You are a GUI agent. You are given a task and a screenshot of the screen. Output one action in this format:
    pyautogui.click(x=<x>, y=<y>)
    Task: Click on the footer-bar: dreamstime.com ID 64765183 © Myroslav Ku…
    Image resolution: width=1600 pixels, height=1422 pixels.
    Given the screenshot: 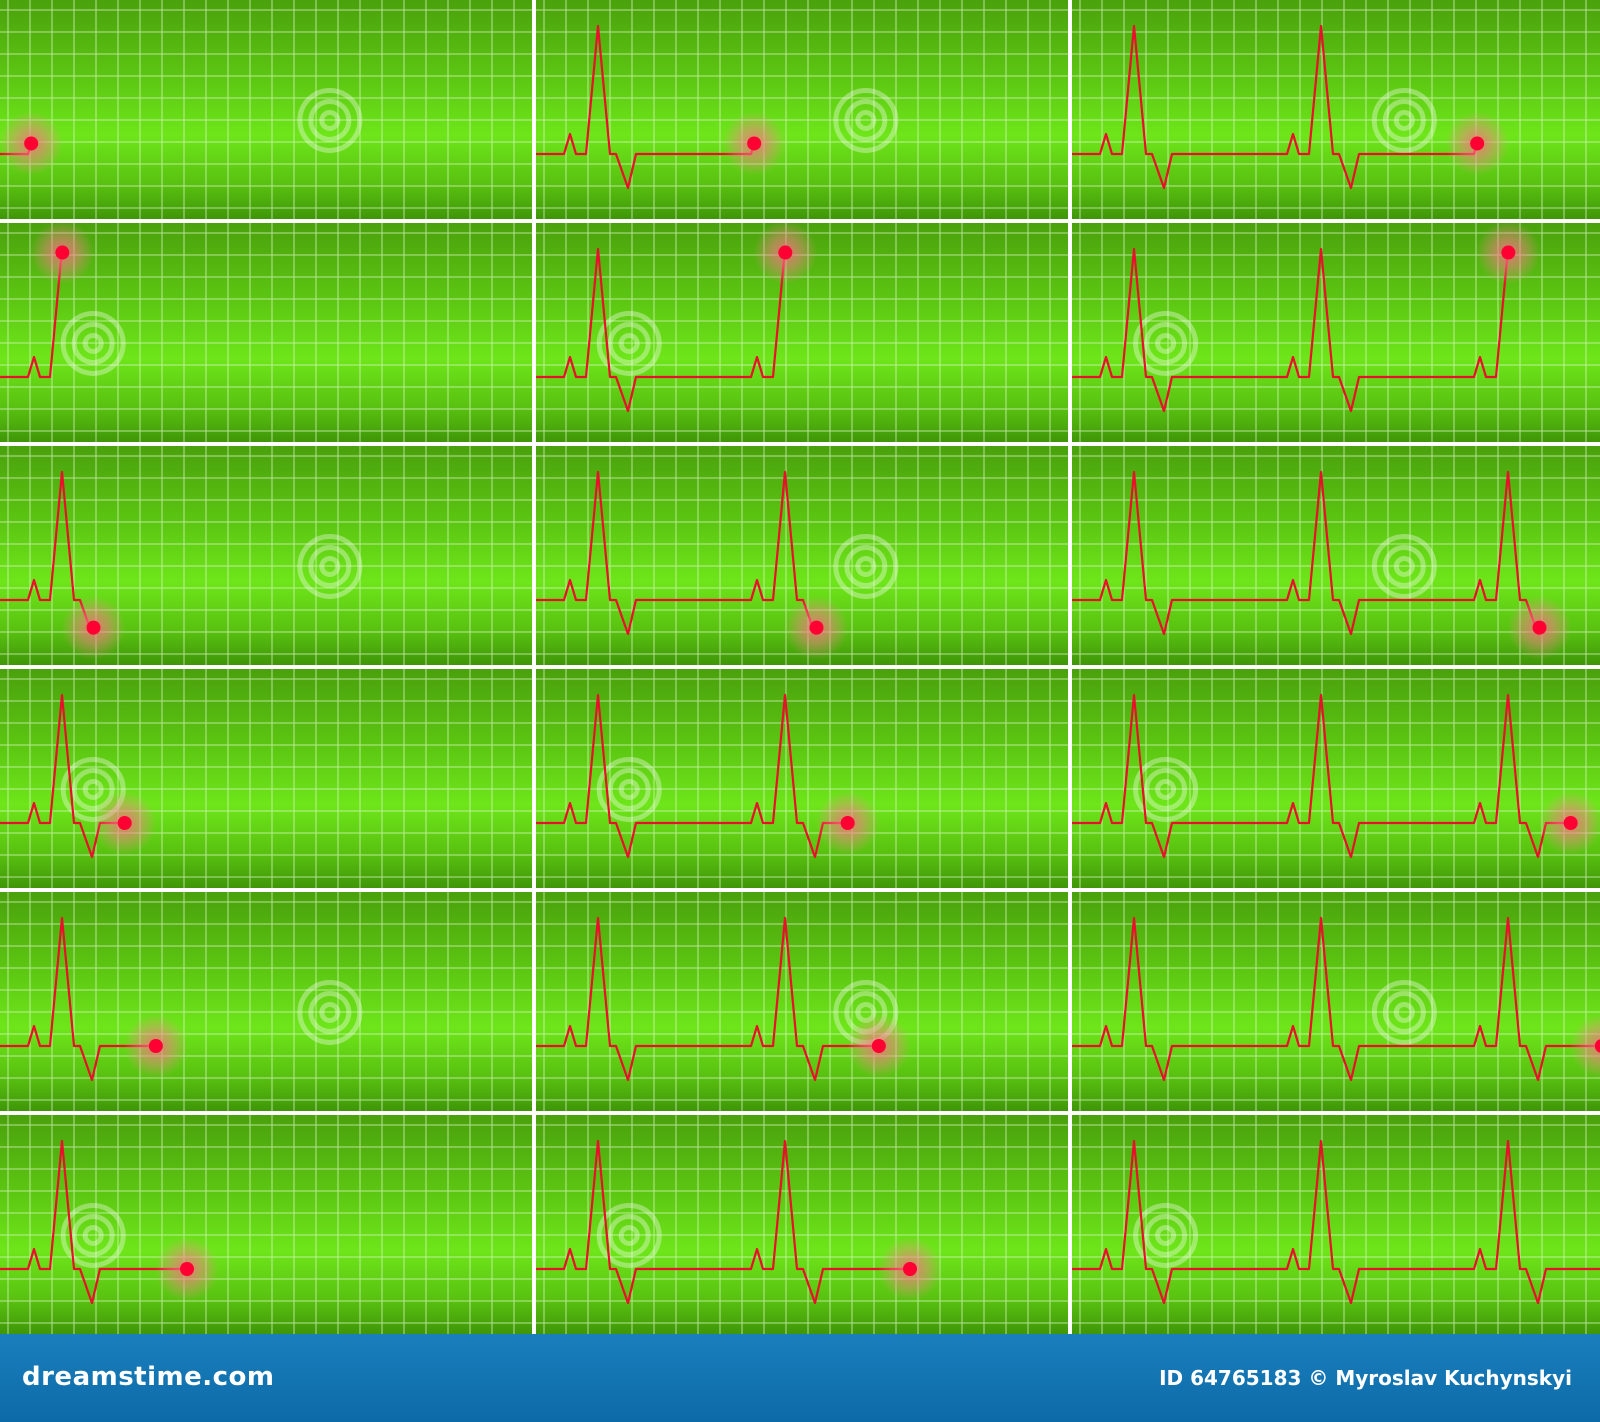 What is the action you would take?
    pyautogui.click(x=800, y=1378)
    